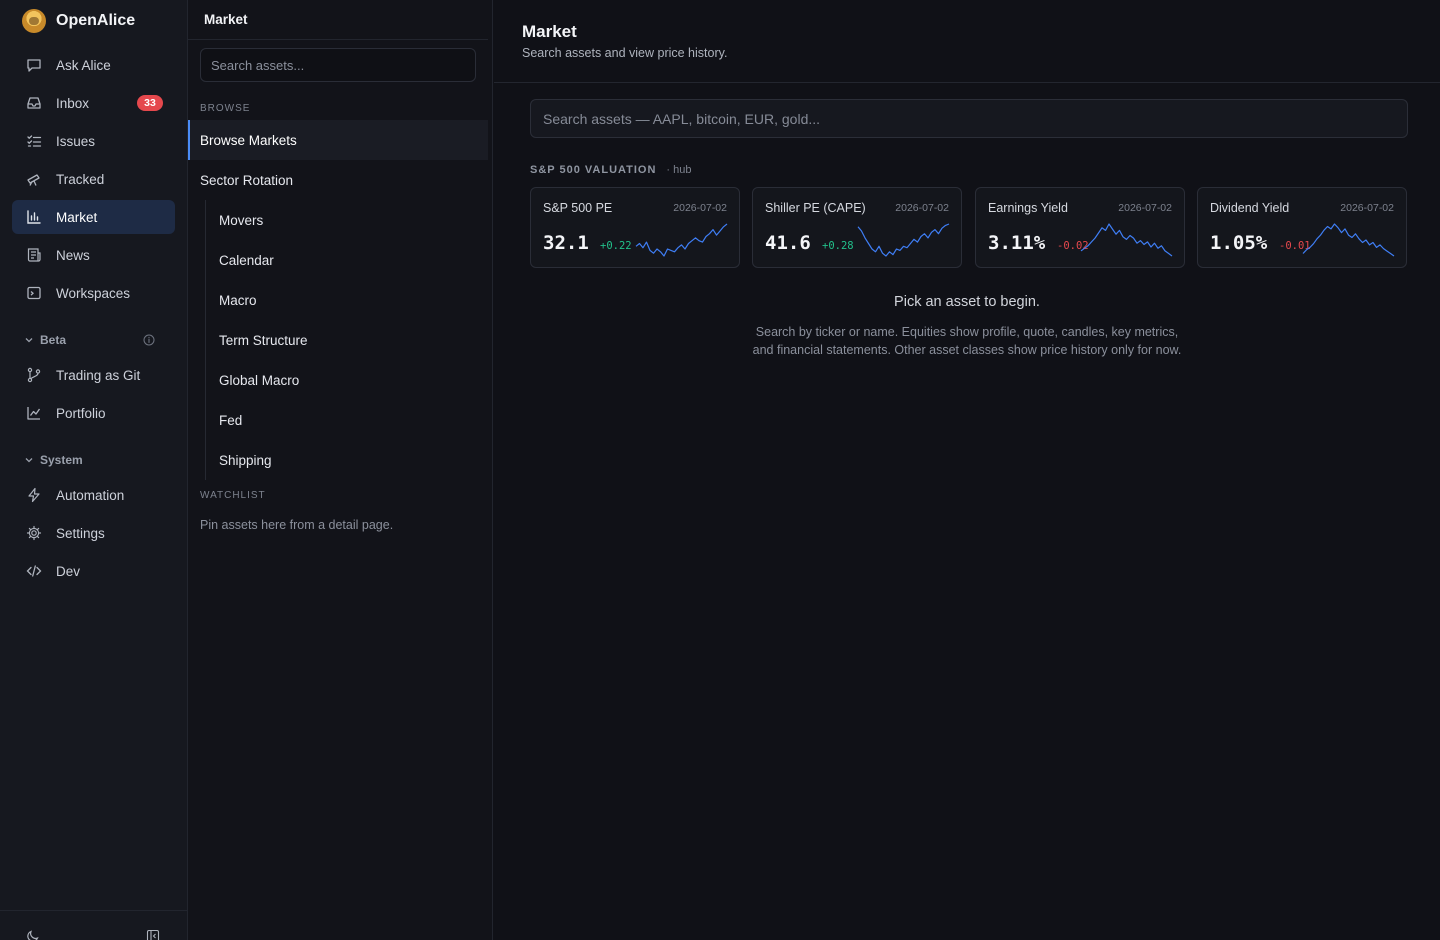  Describe the element at coordinates (238, 300) in the screenshot. I see `subnav-label: Macro` at that location.